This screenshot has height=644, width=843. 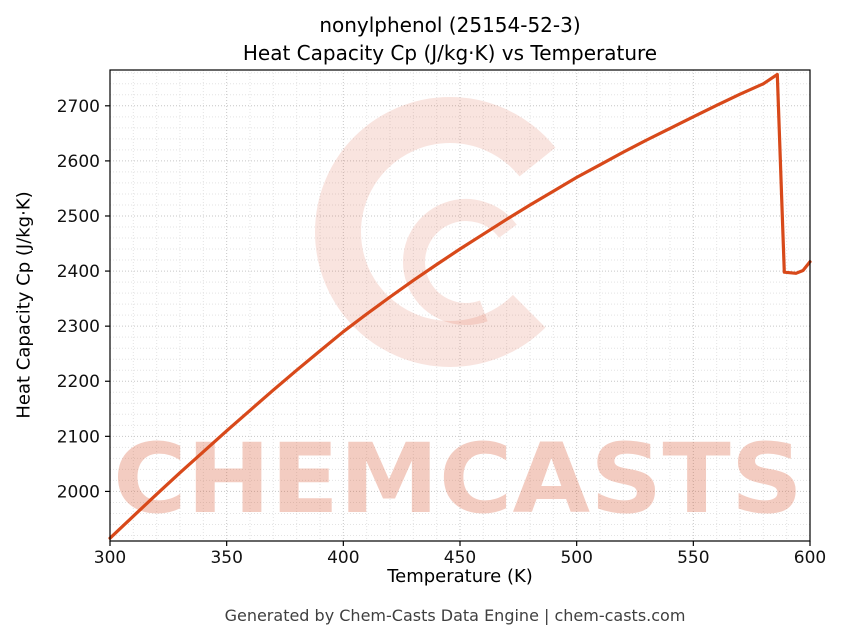 What do you see at coordinates (458, 479) in the screenshot?
I see `watermark-text: CHEMCASTS` at bounding box center [458, 479].